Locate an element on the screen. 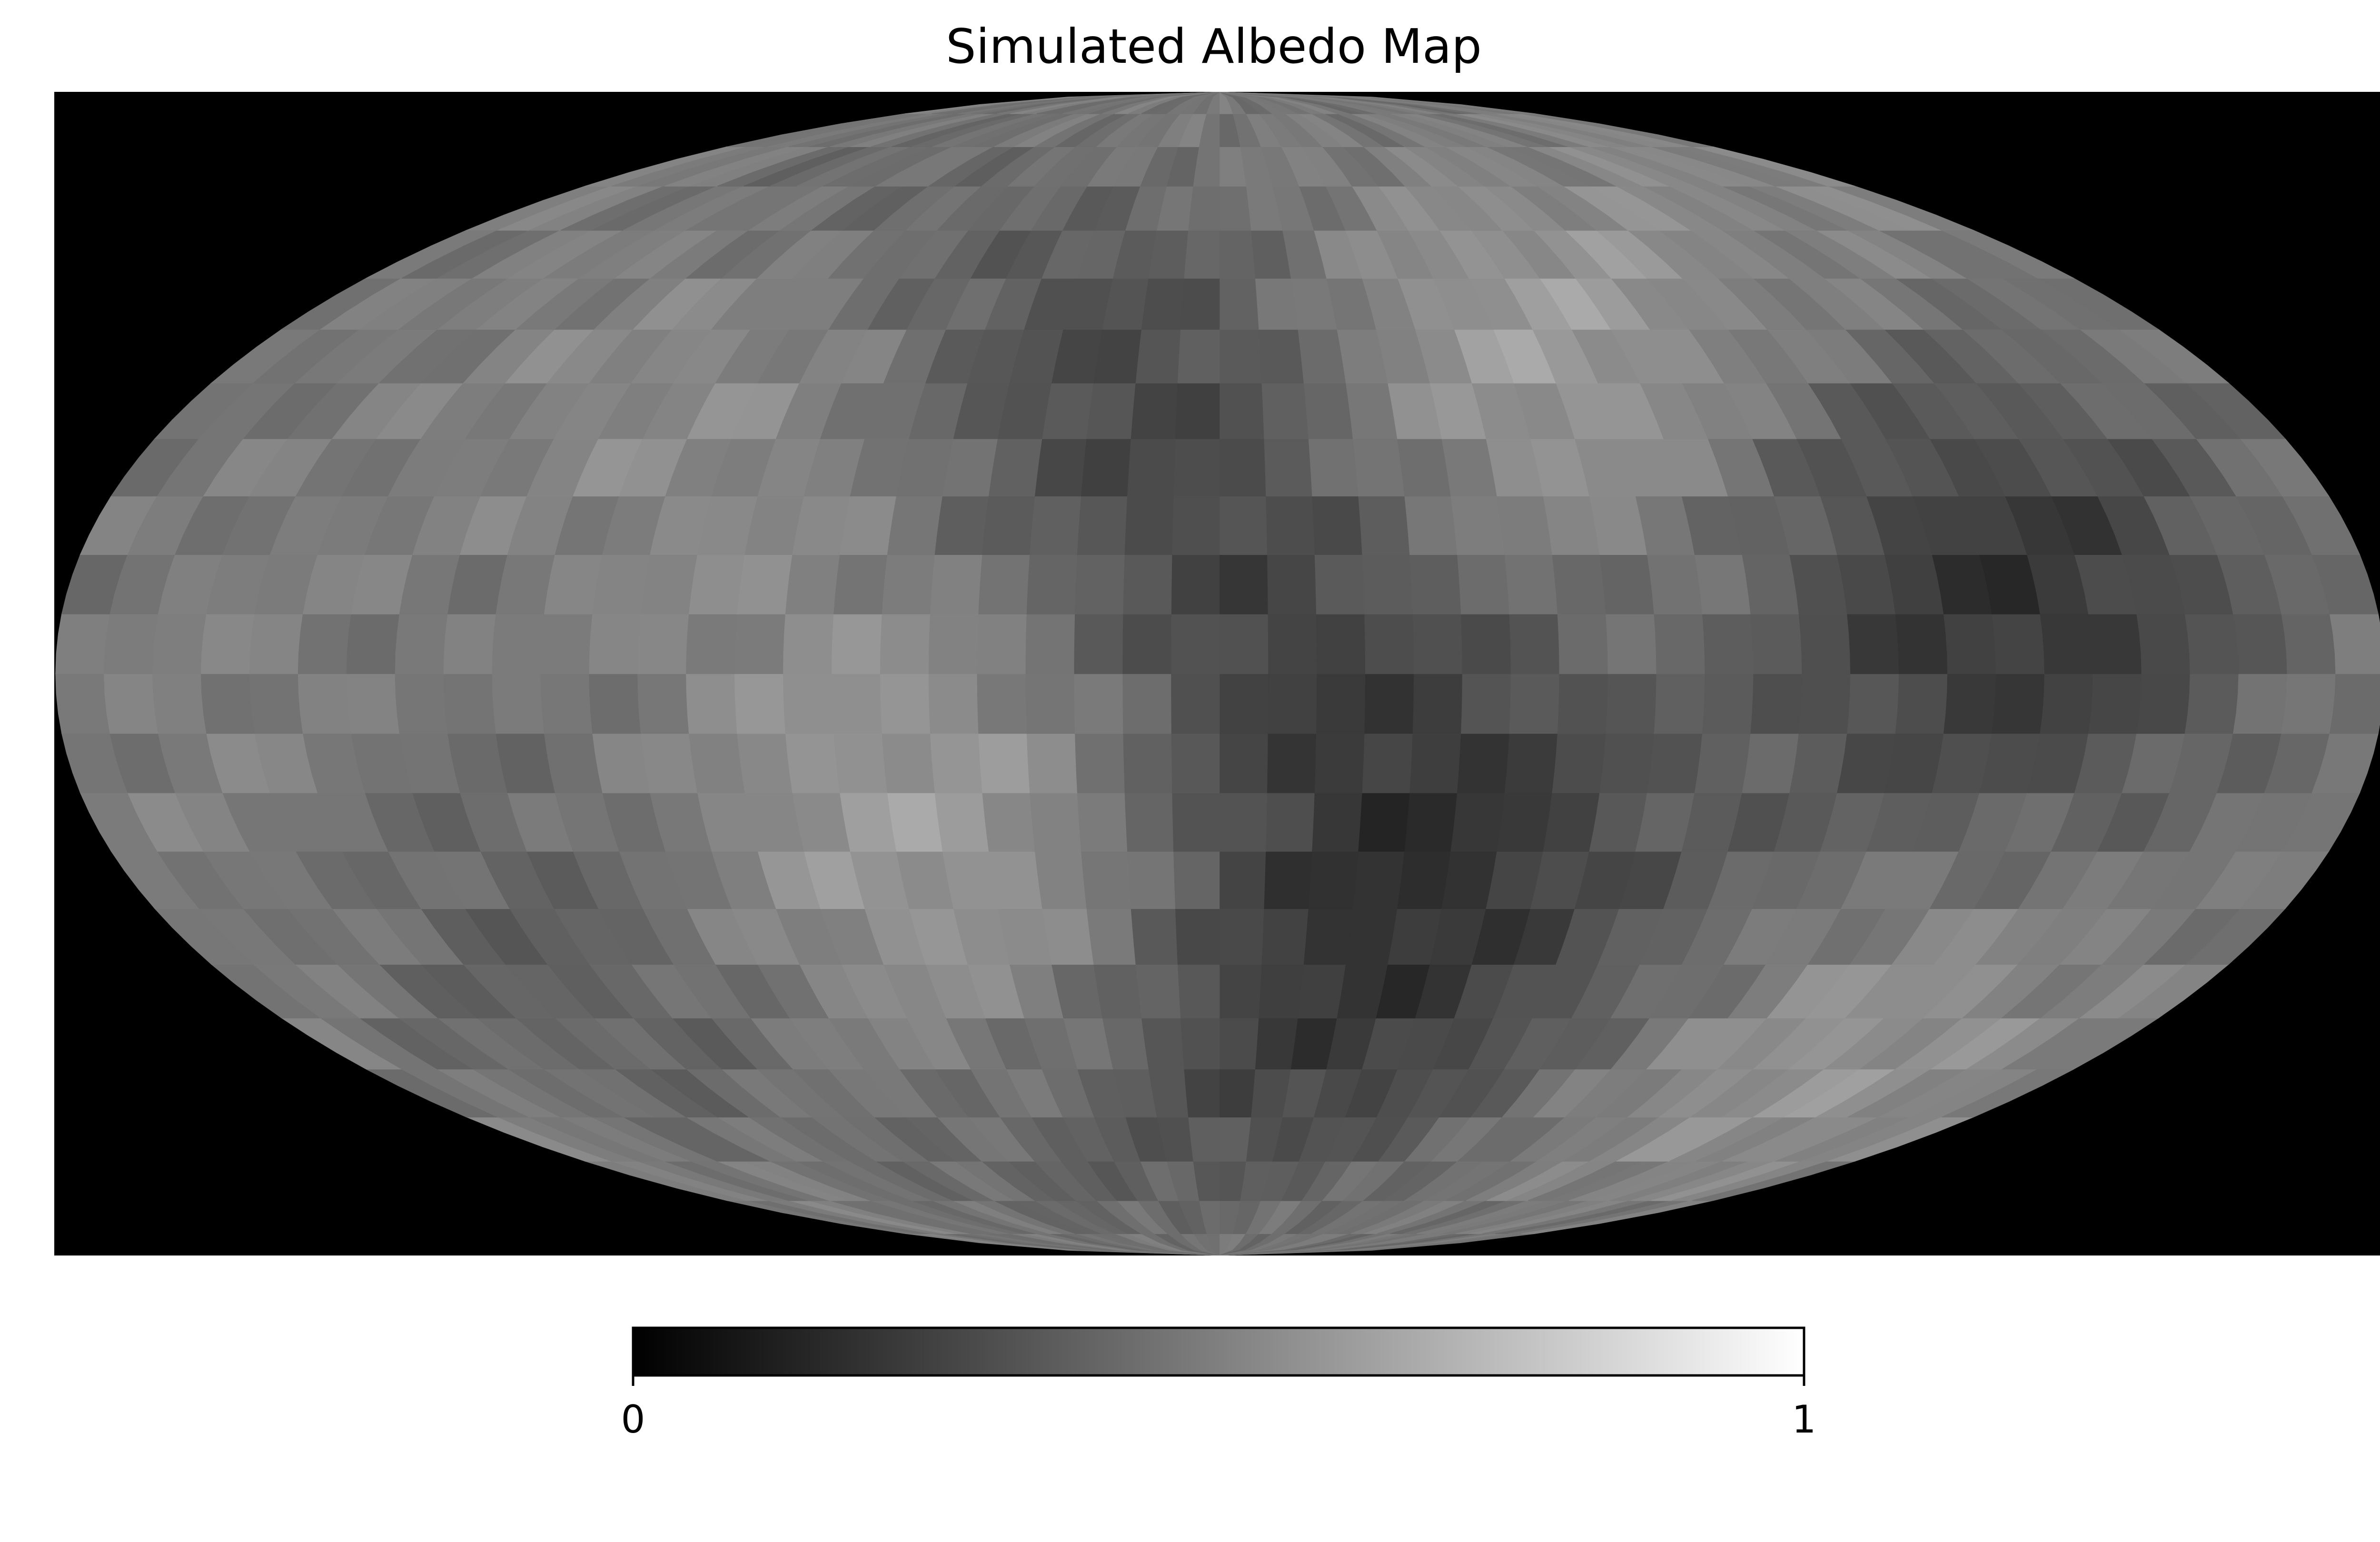 This screenshot has height=1542, width=2380. colorbar: 0 1 is located at coordinates (1218, 1384).